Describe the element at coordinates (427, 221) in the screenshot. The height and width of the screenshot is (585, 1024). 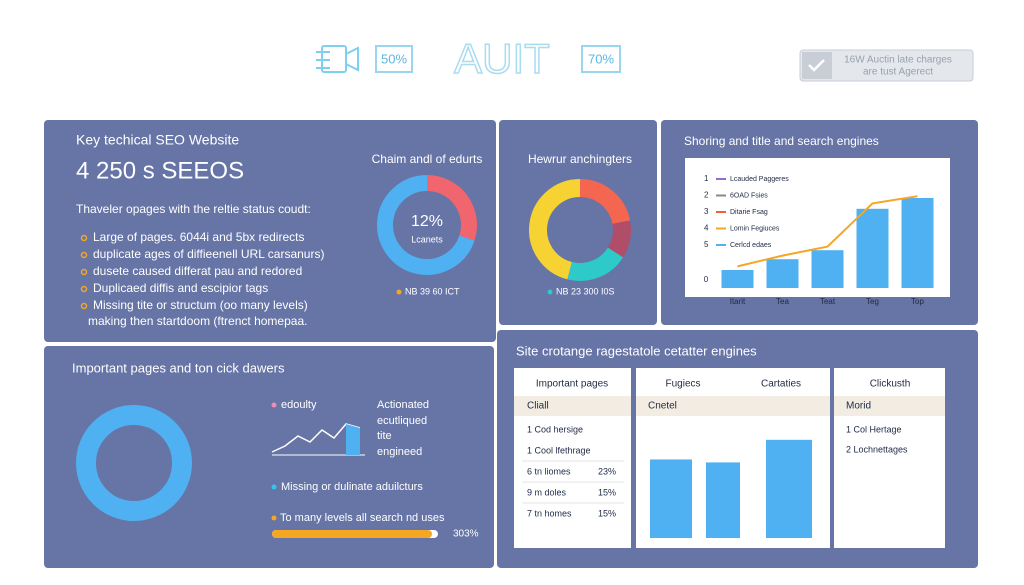
I see `donut-center-value: 12%` at that location.